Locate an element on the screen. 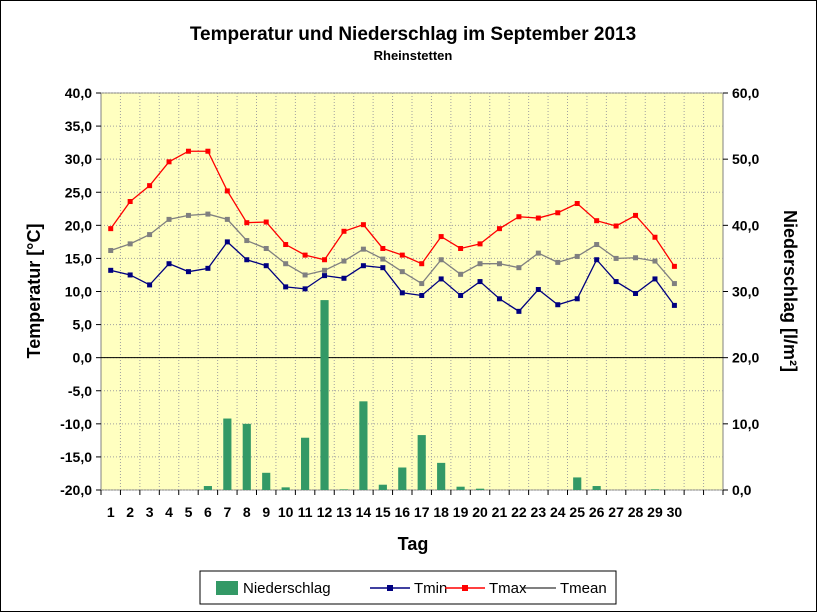 Image resolution: width=817 pixels, height=612 pixels. line-tmax is located at coordinates (392, 208).